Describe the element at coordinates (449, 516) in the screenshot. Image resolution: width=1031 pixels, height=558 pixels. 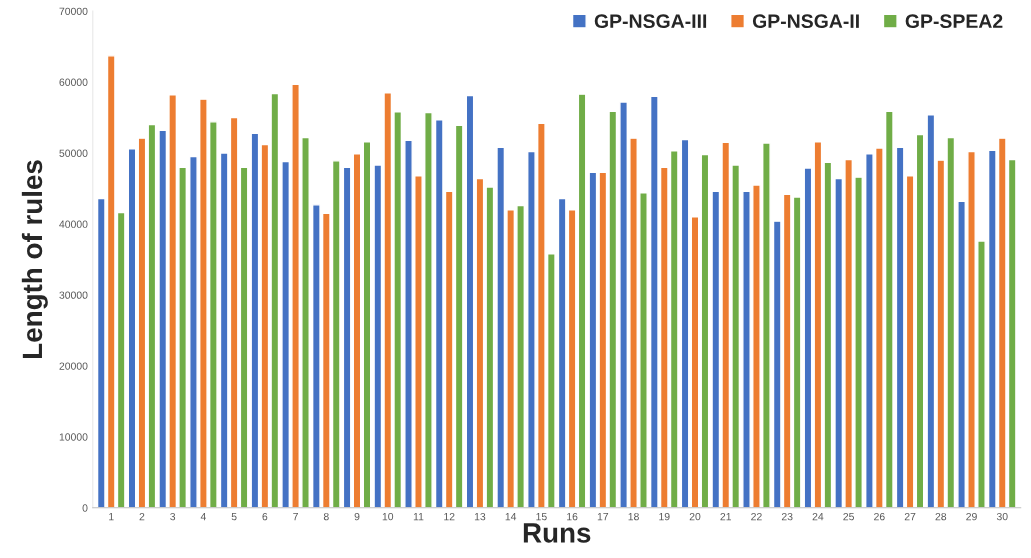
I see `x-tick-label: 12` at that location.